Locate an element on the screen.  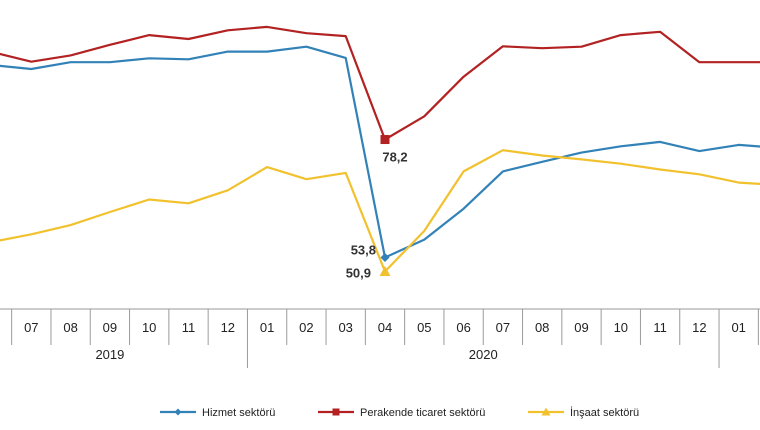
data-labels: 78,2 53,8 50,9 is located at coordinates (377, 207).